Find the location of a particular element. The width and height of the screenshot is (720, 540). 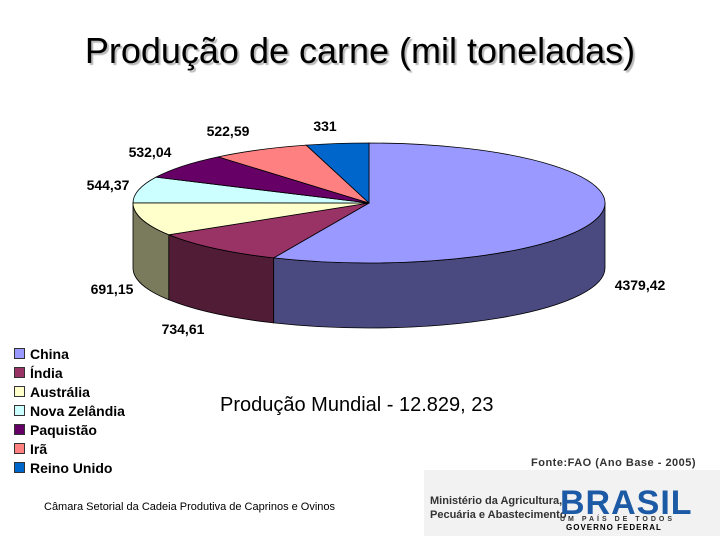

data-label-ira: 522,59 is located at coordinates (228, 131).